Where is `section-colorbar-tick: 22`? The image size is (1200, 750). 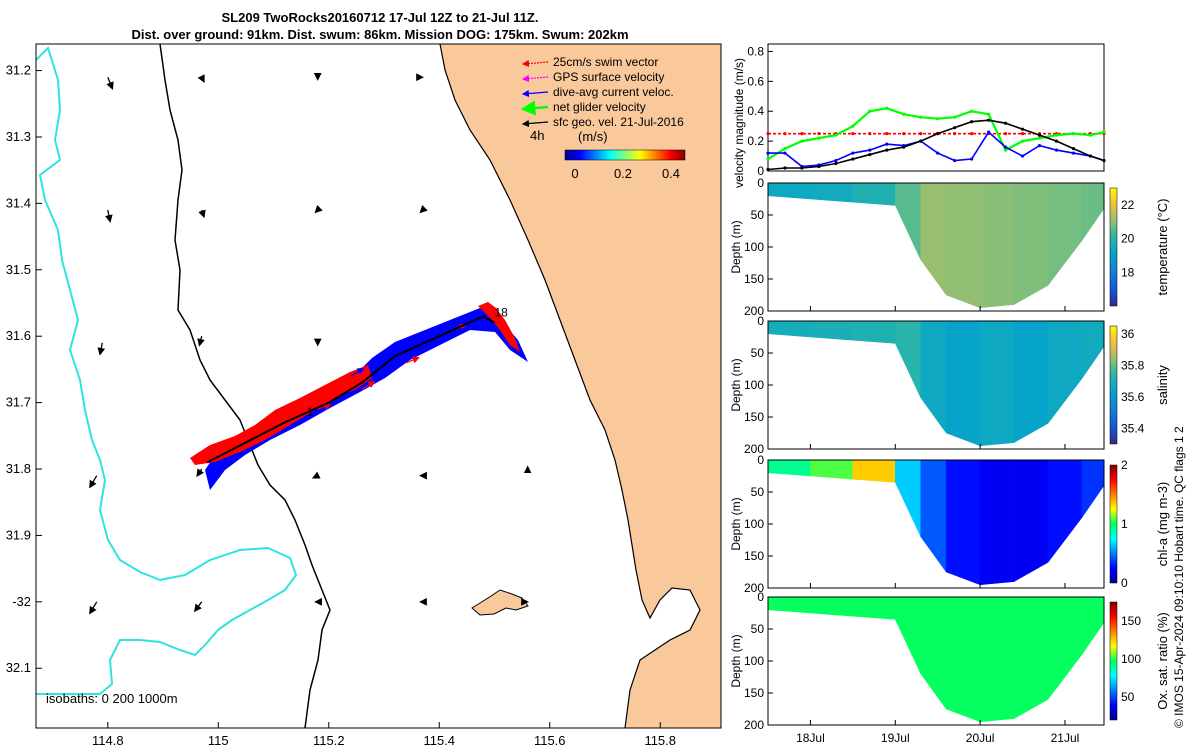
section-colorbar-tick: 22 is located at coordinates (1128, 205).